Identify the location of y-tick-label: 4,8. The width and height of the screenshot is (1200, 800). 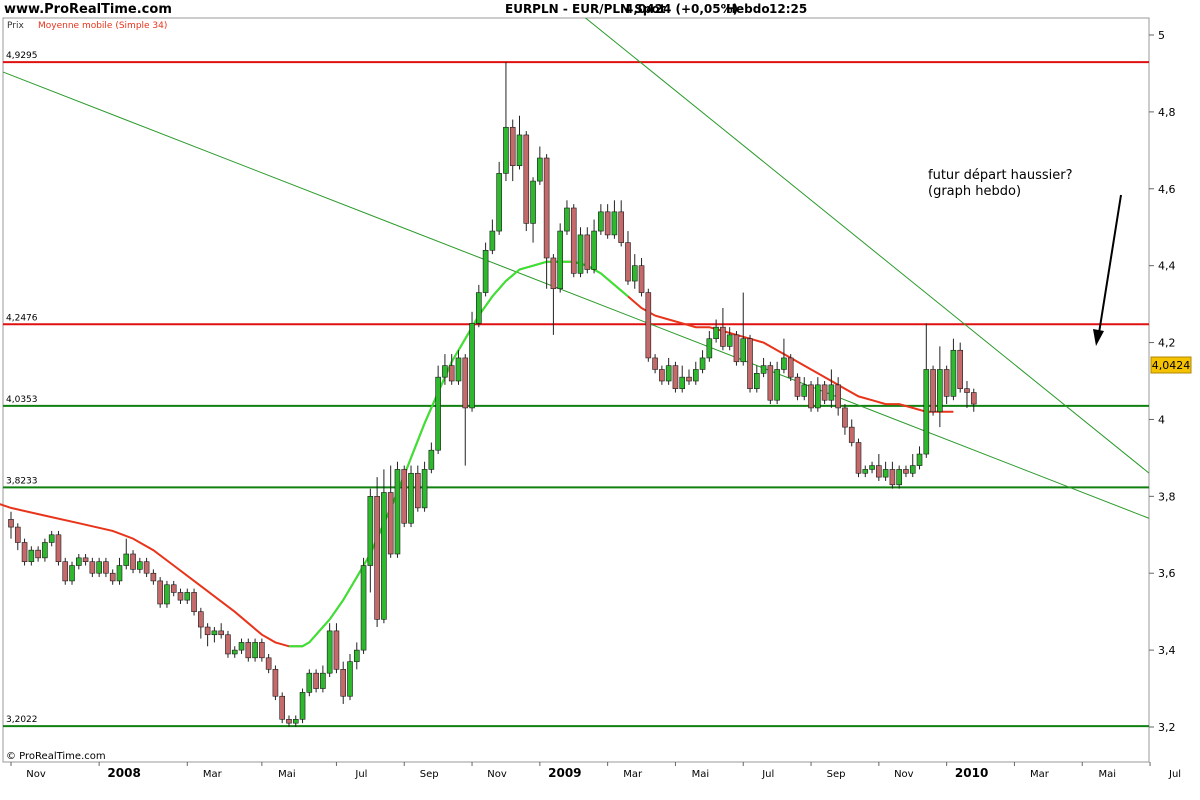
(1167, 112).